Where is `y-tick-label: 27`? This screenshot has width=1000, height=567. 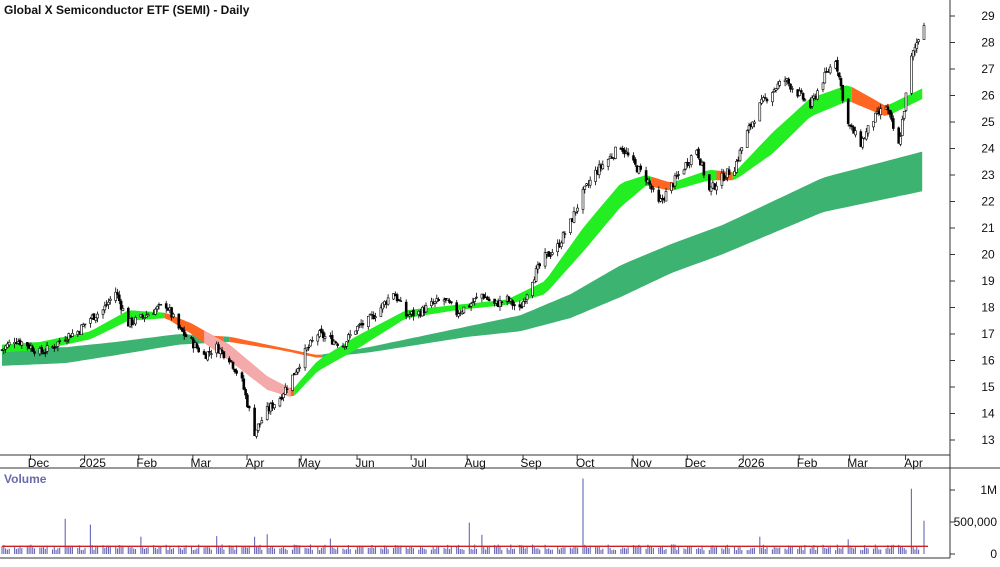
y-tick-label: 27 is located at coordinates (988, 69).